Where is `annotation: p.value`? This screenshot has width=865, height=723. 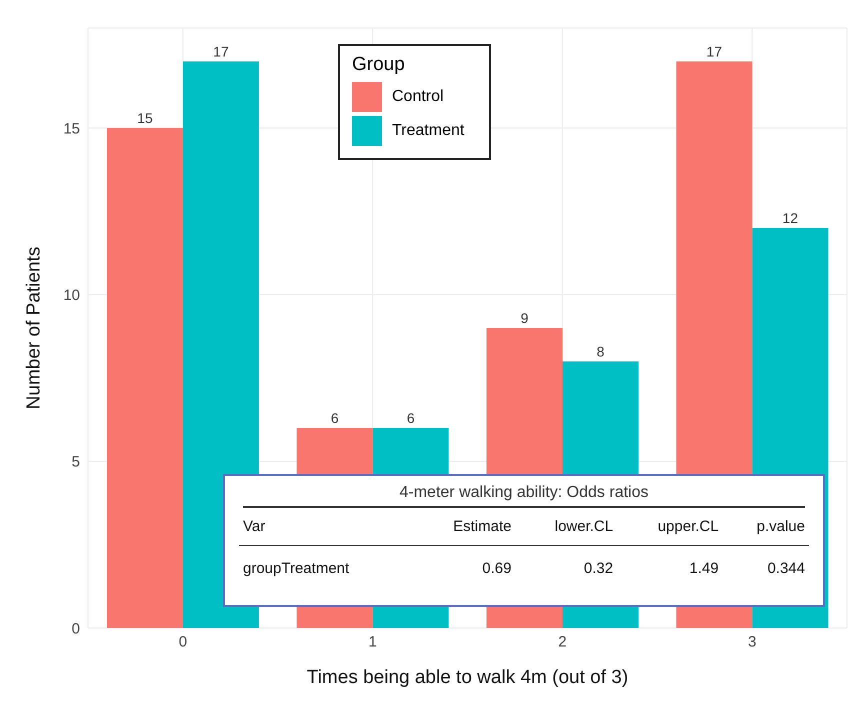 annotation: p.value is located at coordinates (781, 527).